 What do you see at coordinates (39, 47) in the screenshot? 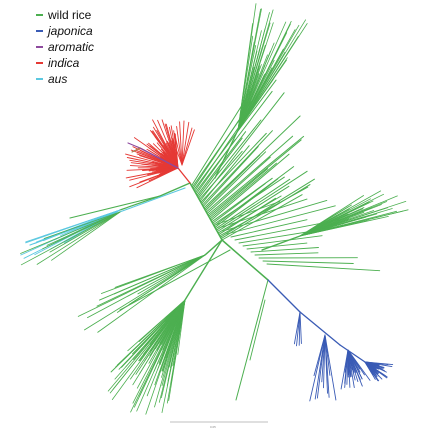
I see `legend-swatch-aromatic` at bounding box center [39, 47].